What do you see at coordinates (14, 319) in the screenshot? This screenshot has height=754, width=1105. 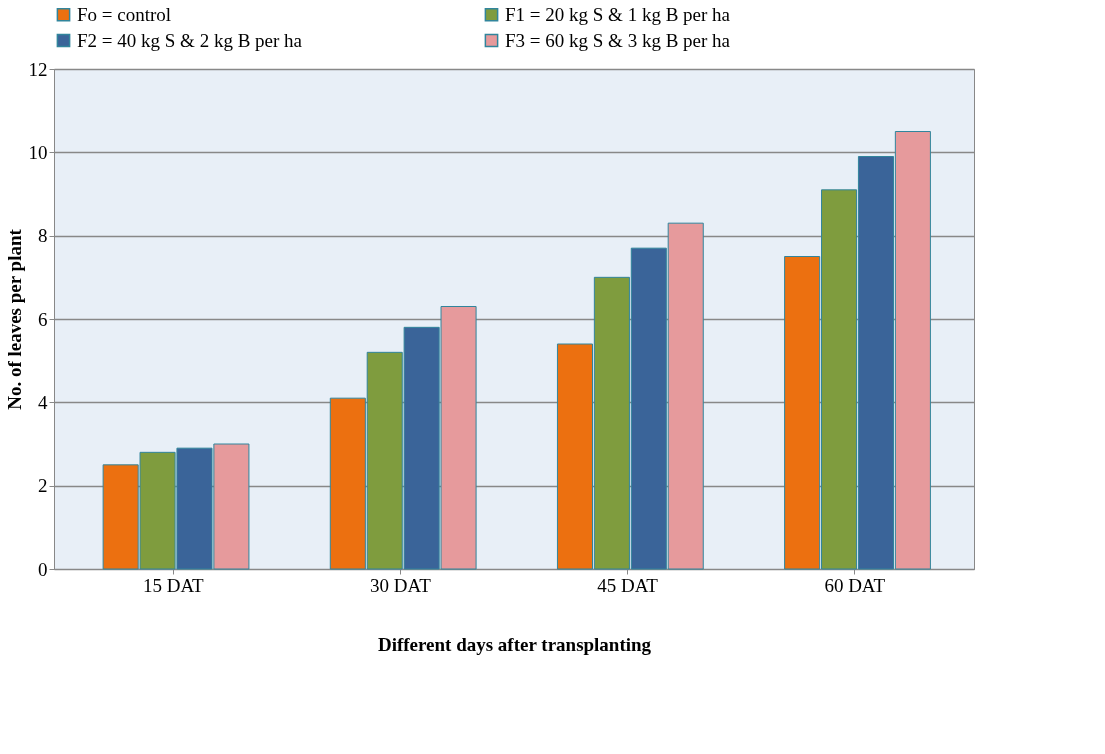 I see `y-axis-title: No. of leaves per plant` at bounding box center [14, 319].